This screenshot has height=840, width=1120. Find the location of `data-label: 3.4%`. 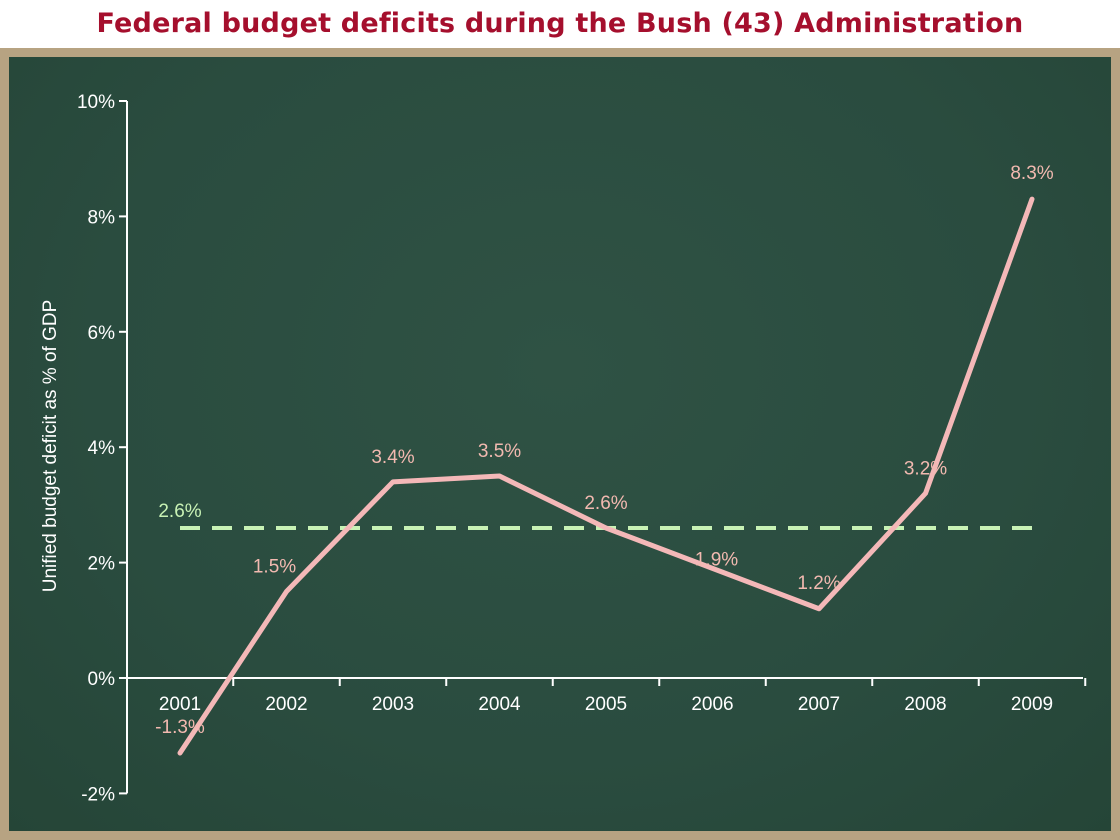

data-label: 3.4% is located at coordinates (392, 457).